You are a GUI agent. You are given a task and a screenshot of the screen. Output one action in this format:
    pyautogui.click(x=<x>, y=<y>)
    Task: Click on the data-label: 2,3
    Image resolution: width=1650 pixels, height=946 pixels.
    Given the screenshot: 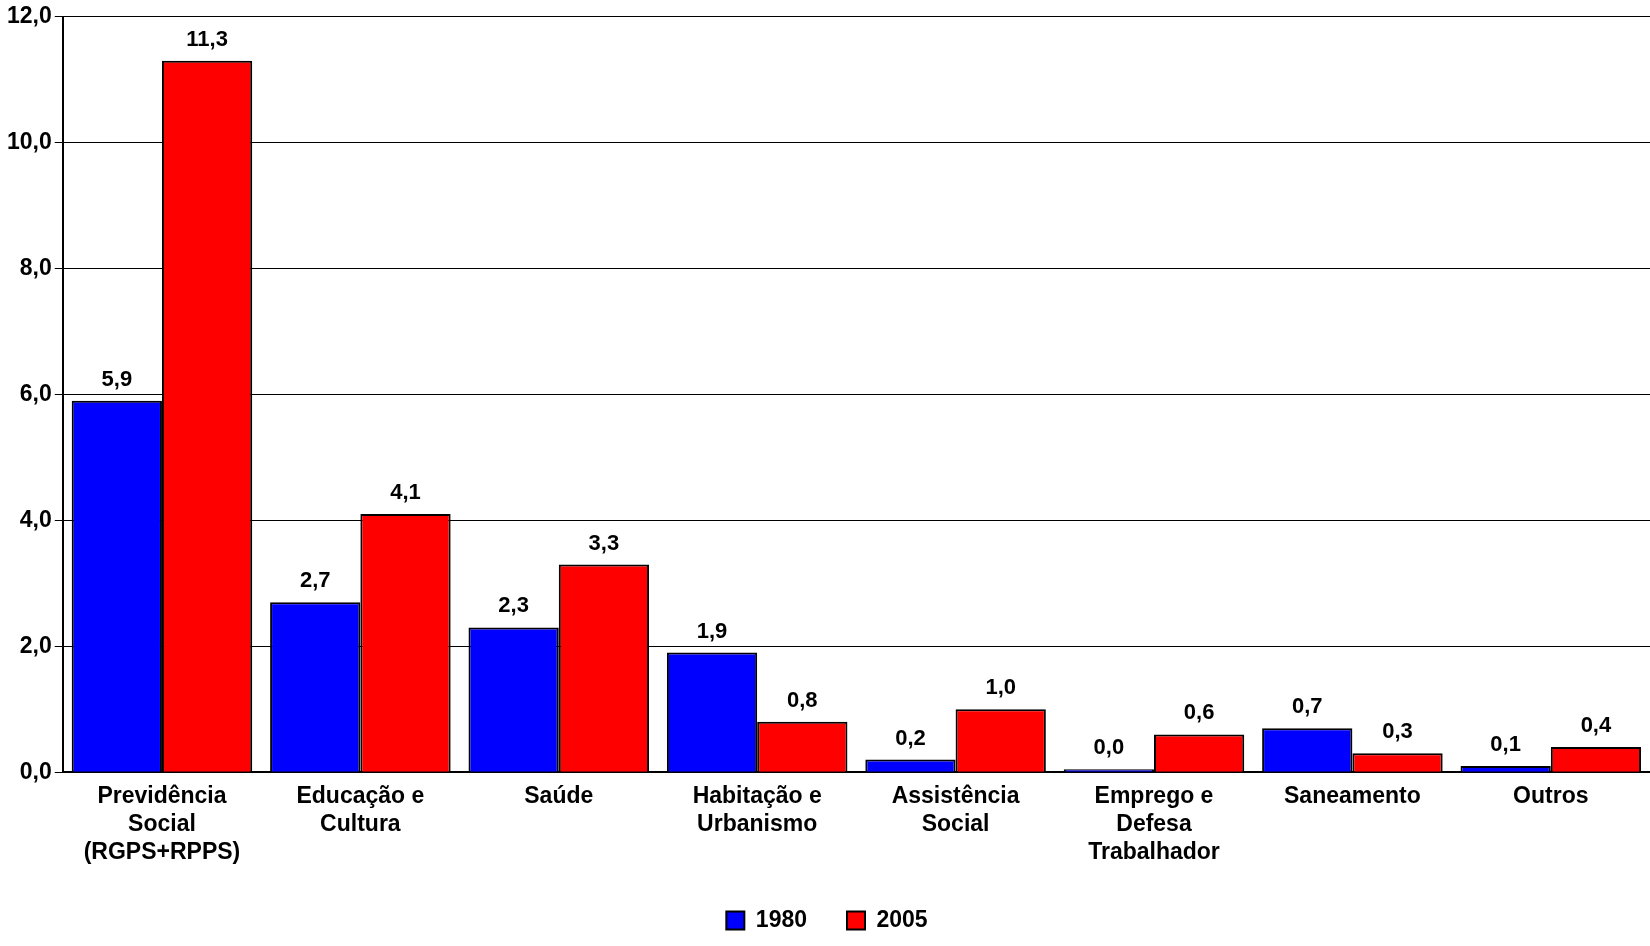 What is the action you would take?
    pyautogui.click(x=513, y=605)
    